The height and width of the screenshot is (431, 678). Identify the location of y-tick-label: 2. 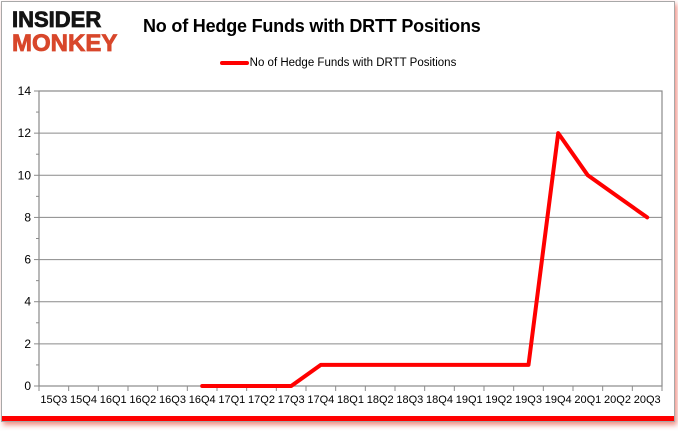
(27, 344).